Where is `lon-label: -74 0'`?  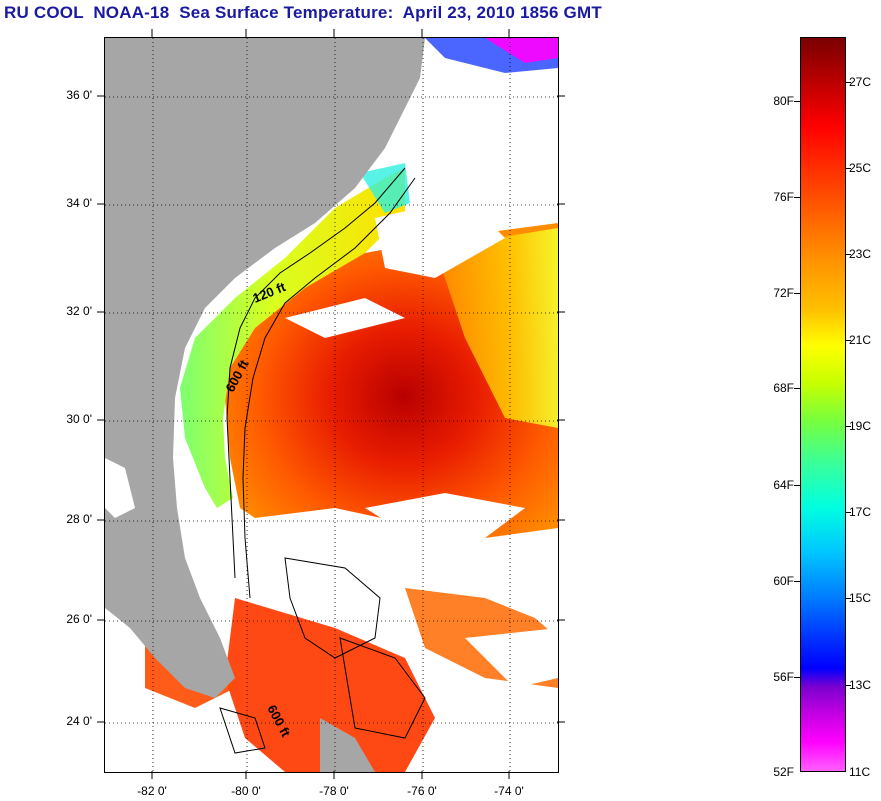
lon-label: -74 0' is located at coordinates (509, 791).